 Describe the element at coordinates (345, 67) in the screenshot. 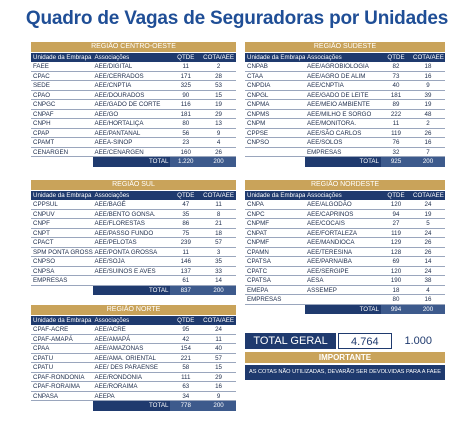

I see `table-row: CNPAB AEE/AGROBIOLOGIA 82 18` at that location.